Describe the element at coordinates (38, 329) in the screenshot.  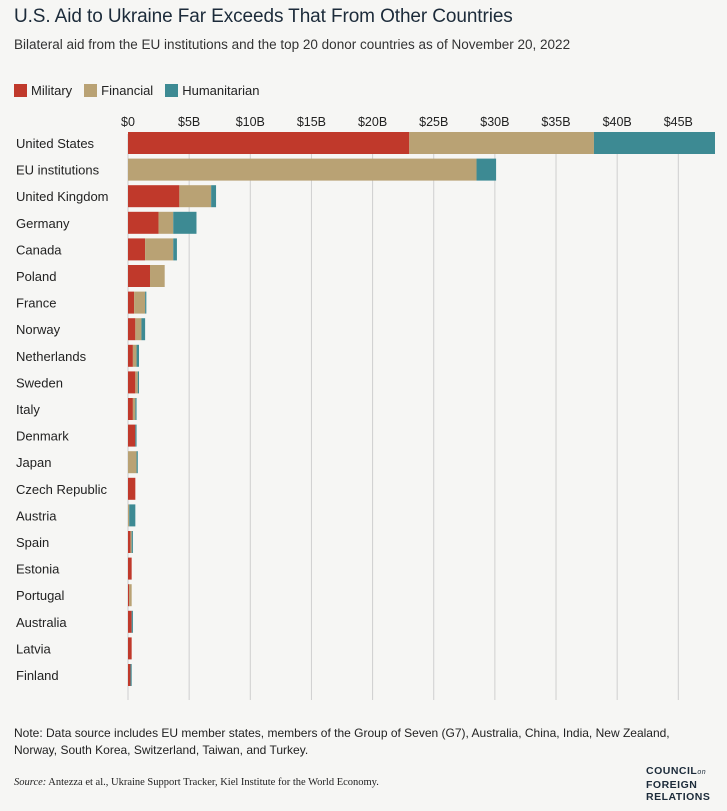
I see `category-label: Norway` at that location.